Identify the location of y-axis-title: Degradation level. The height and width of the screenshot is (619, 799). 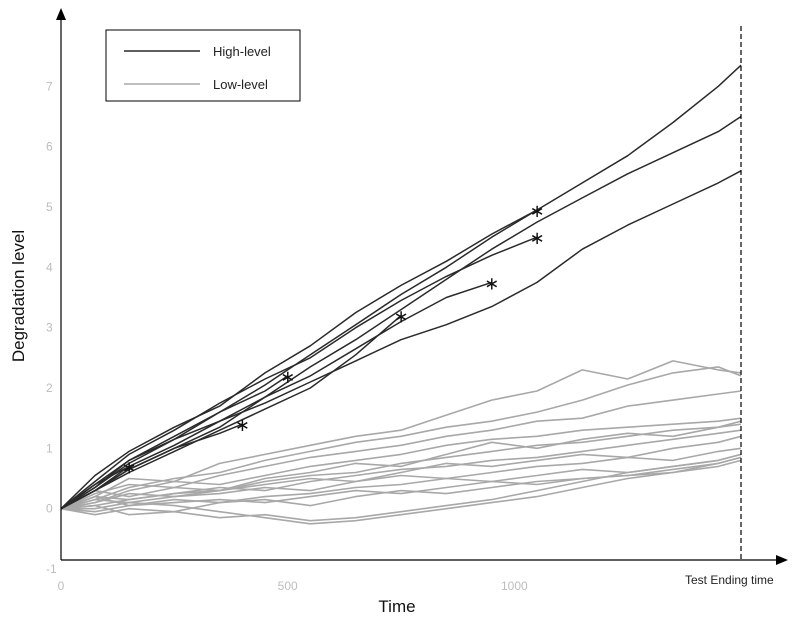
(18, 296).